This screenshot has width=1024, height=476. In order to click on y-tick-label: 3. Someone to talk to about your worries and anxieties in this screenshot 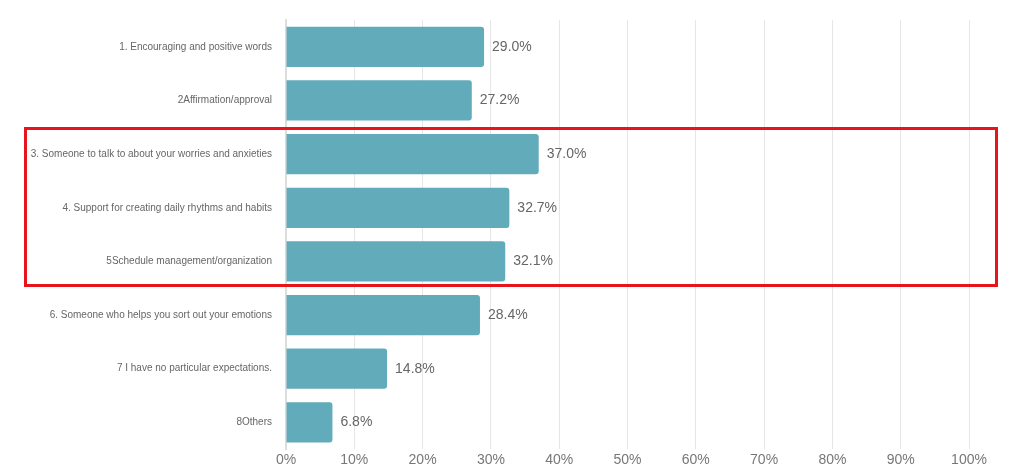, I will do `click(151, 153)`.